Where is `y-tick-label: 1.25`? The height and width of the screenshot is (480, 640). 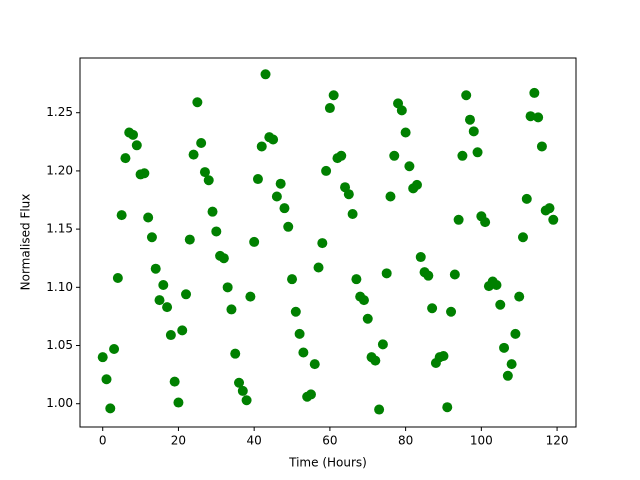
y-tick-label: 1.25 is located at coordinates (59, 112).